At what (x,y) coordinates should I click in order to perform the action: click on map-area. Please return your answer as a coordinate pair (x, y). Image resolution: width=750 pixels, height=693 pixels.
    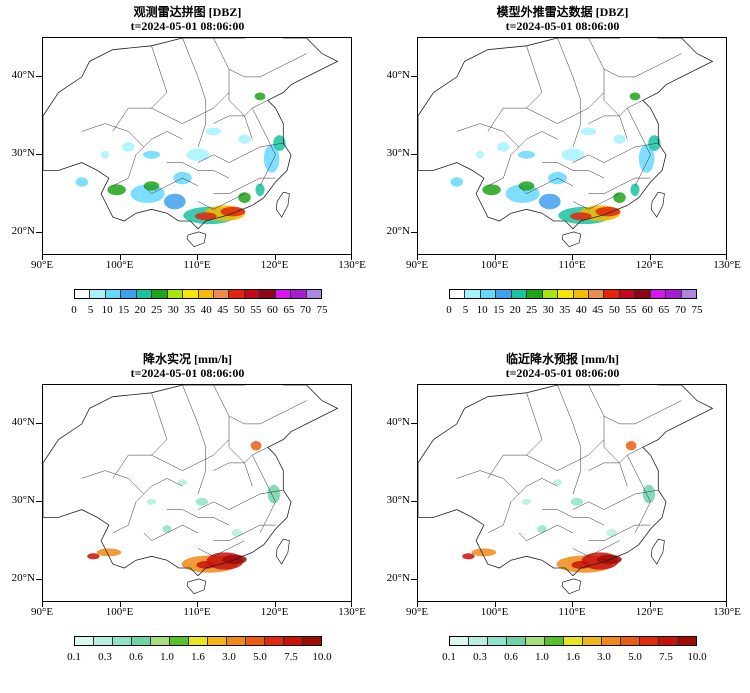
    Looking at the image, I should click on (572, 146).